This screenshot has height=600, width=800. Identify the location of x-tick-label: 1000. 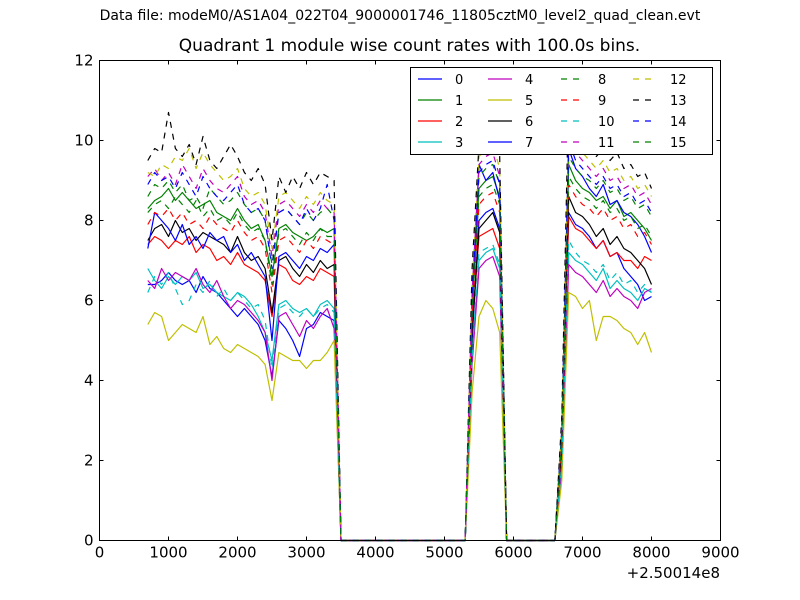
(168, 553).